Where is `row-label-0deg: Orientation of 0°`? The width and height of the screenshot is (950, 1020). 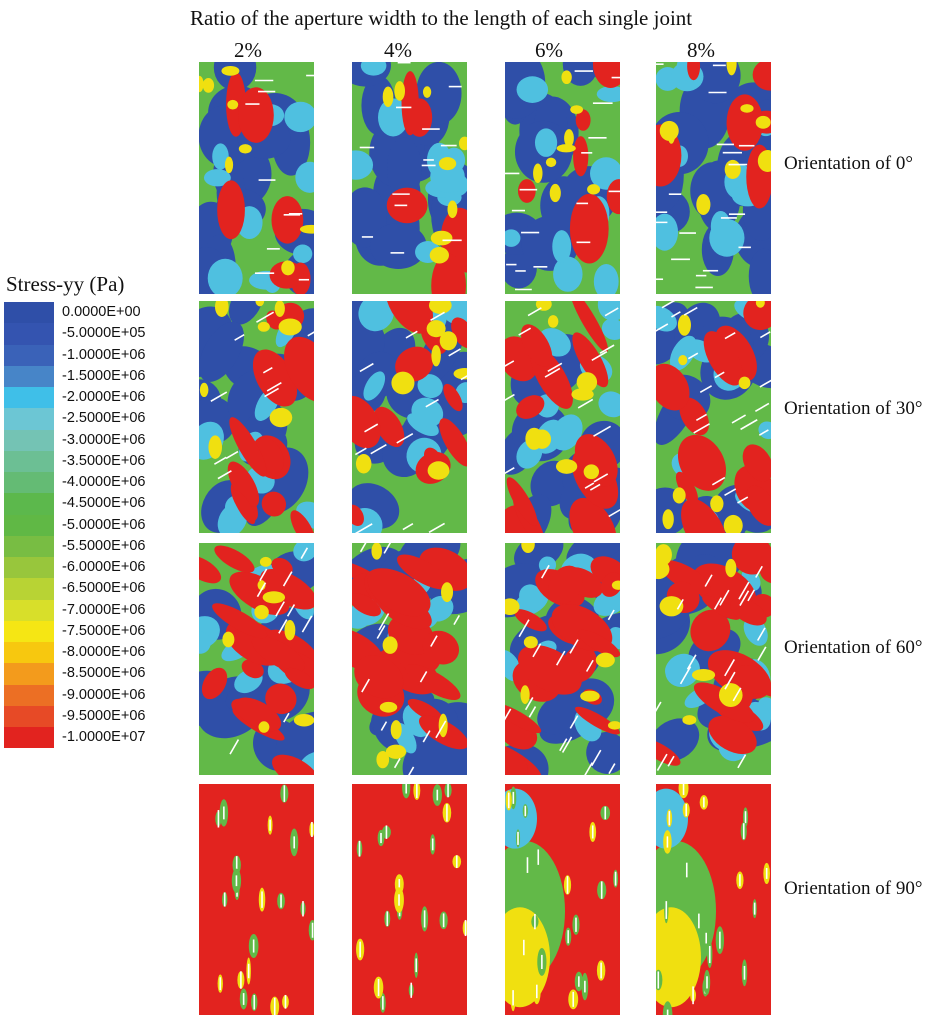
row-label-0deg: Orientation of 0° is located at coordinates (848, 163).